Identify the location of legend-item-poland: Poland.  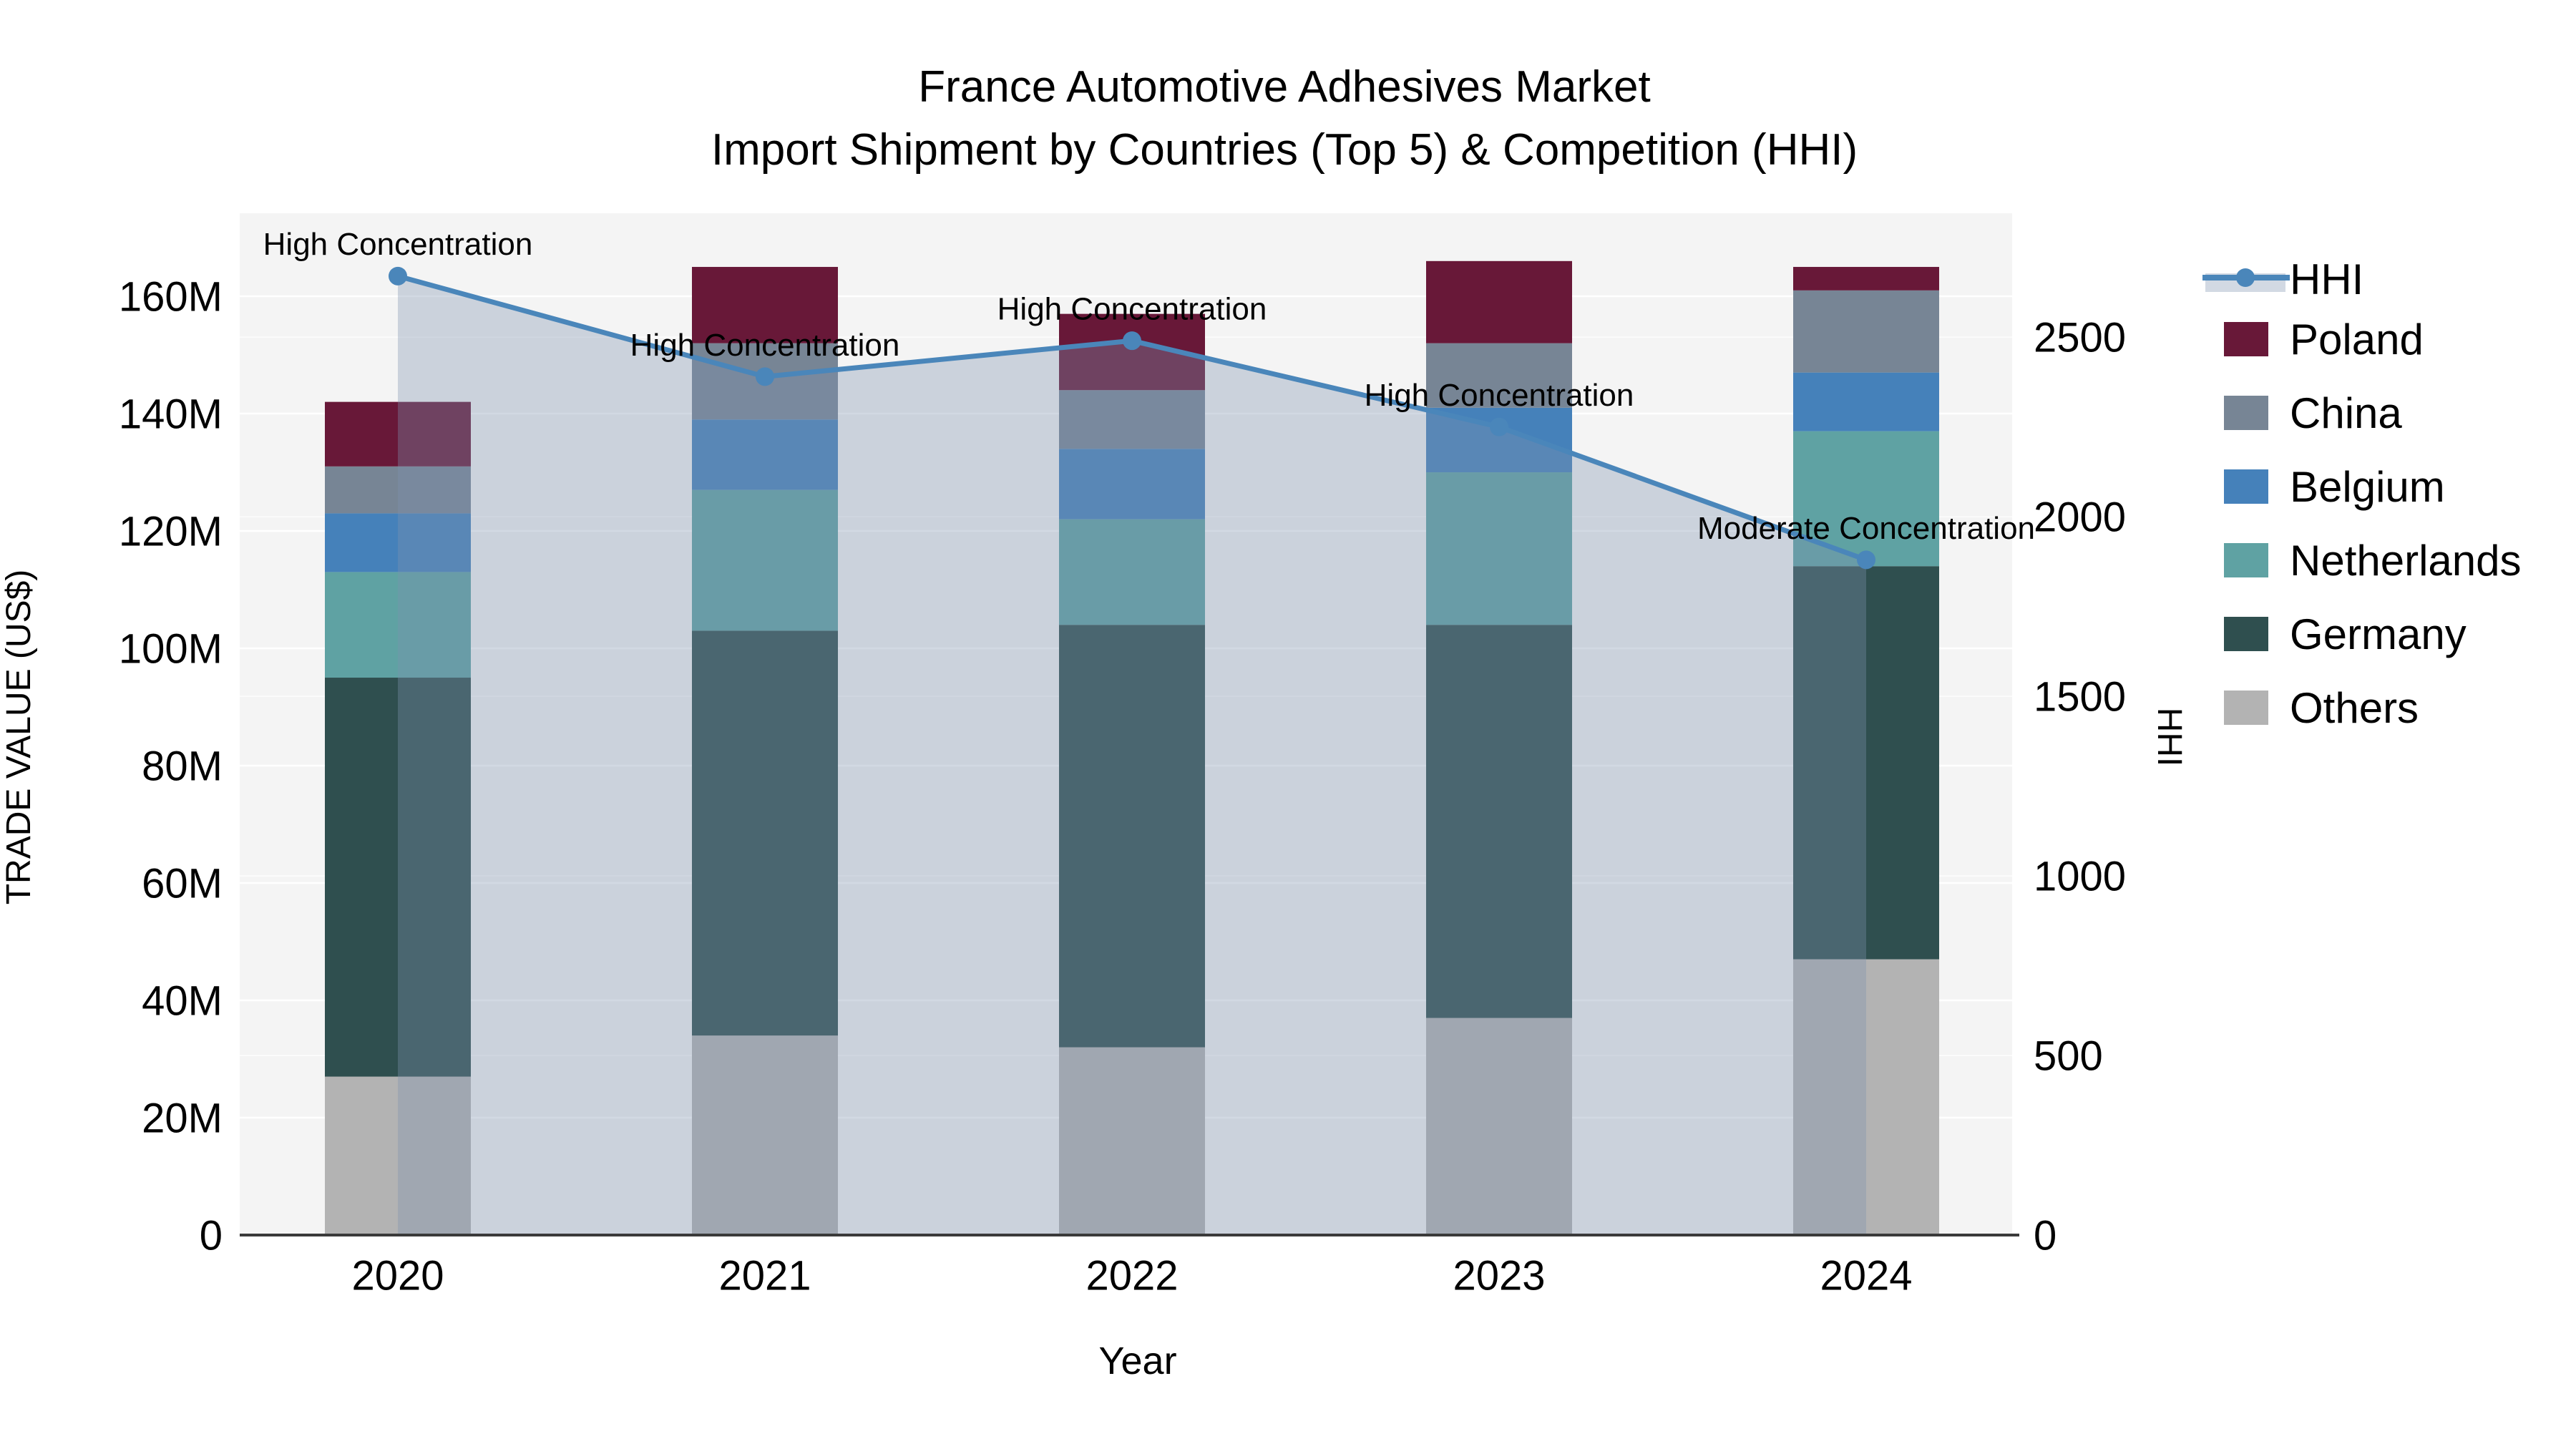
(2324, 340).